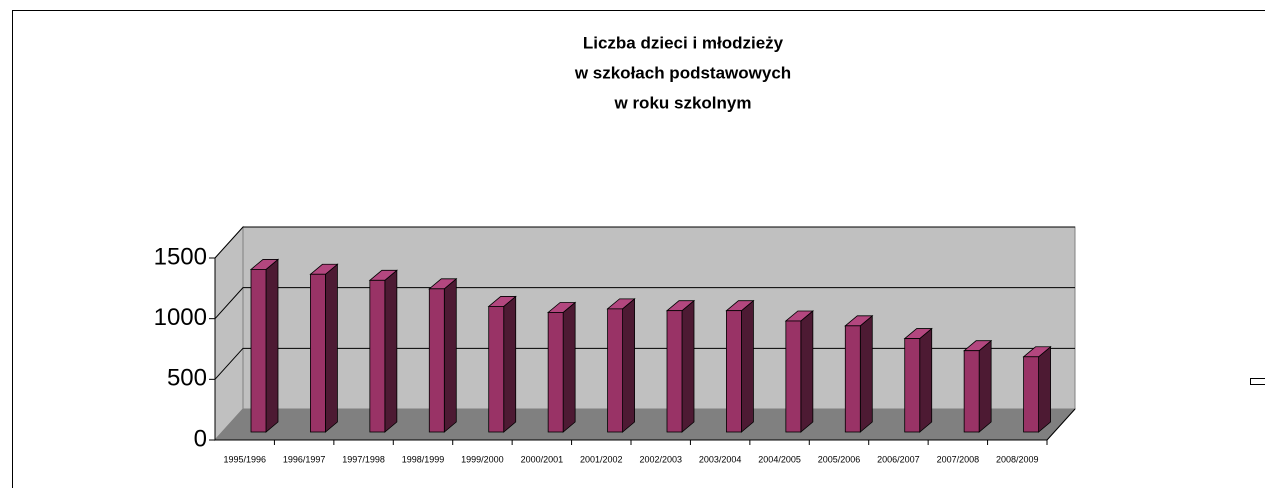  What do you see at coordinates (482, 459) in the screenshot?
I see `x-tick-label: 1999/2000` at bounding box center [482, 459].